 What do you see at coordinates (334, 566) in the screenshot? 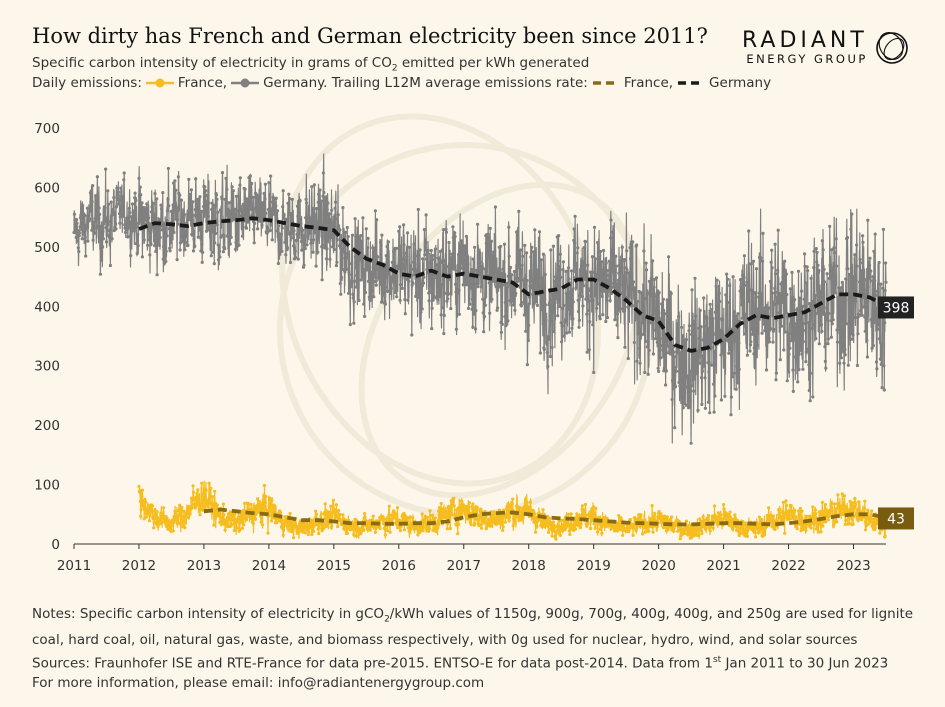
I see `x-tick-label: 2015` at bounding box center [334, 566].